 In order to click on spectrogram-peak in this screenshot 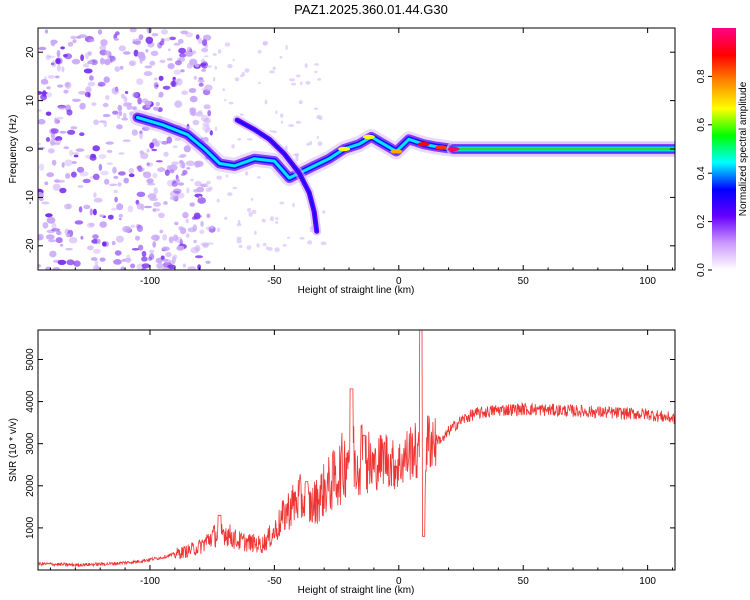, I will do `click(368, 137)`.